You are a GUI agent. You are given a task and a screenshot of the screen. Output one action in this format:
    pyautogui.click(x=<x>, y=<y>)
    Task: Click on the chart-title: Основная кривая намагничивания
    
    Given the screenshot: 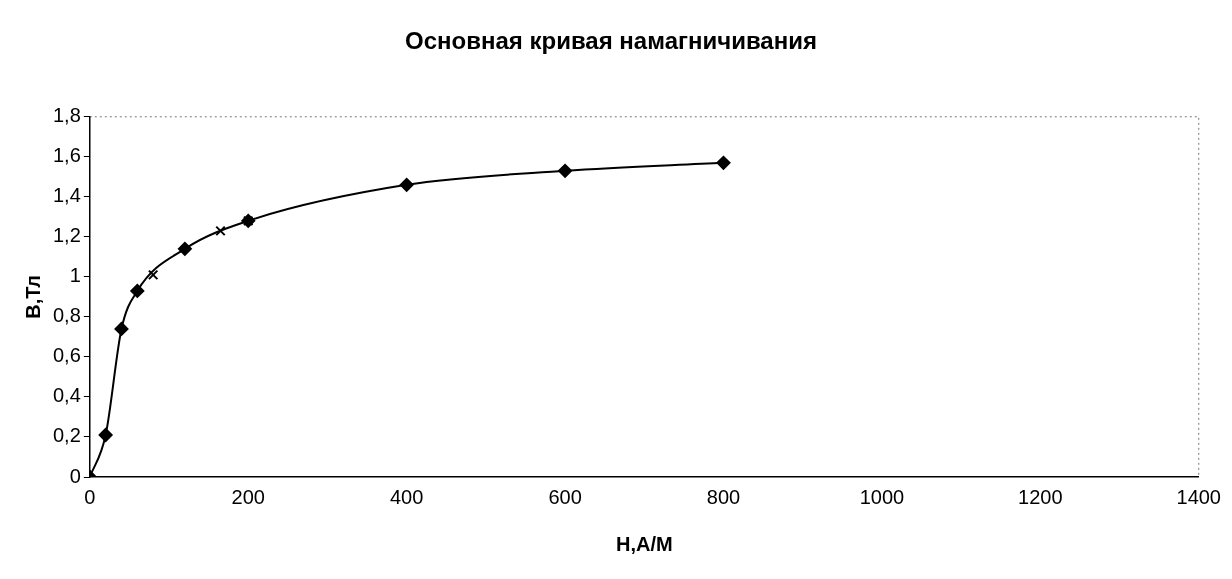 What is the action you would take?
    pyautogui.click(x=611, y=41)
    